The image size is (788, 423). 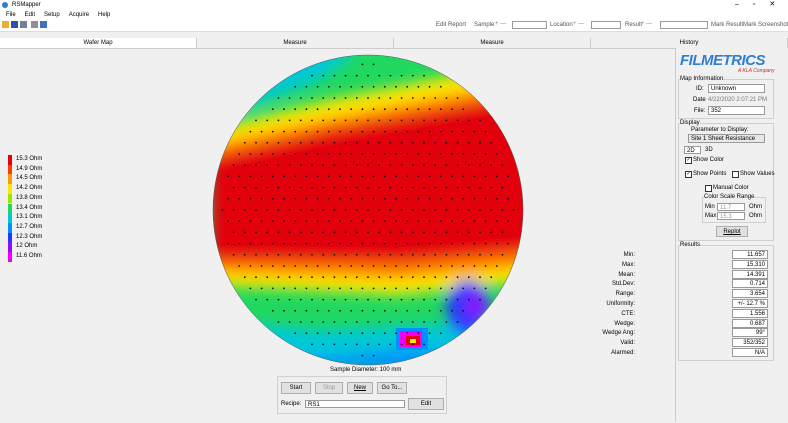 What do you see at coordinates (709, 160) in the screenshot?
I see `show-color: Show Color` at bounding box center [709, 160].